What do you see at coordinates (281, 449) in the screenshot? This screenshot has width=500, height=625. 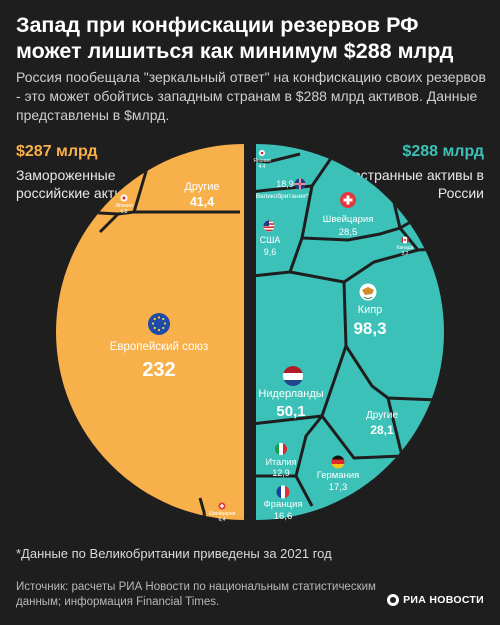 I see `italy-flag-icon` at bounding box center [281, 449].